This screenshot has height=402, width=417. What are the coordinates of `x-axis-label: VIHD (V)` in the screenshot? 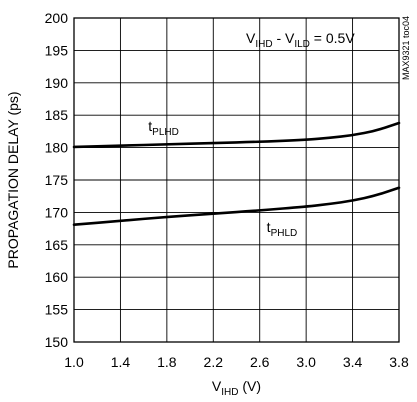 It's located at (236, 388).